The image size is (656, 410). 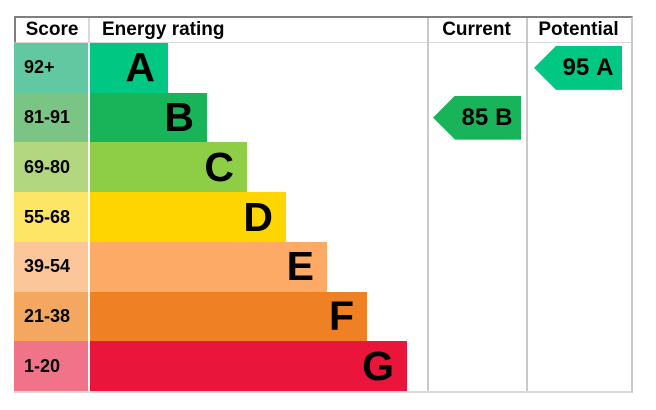 What do you see at coordinates (140, 67) in the screenshot?
I see `band-letter: A` at bounding box center [140, 67].